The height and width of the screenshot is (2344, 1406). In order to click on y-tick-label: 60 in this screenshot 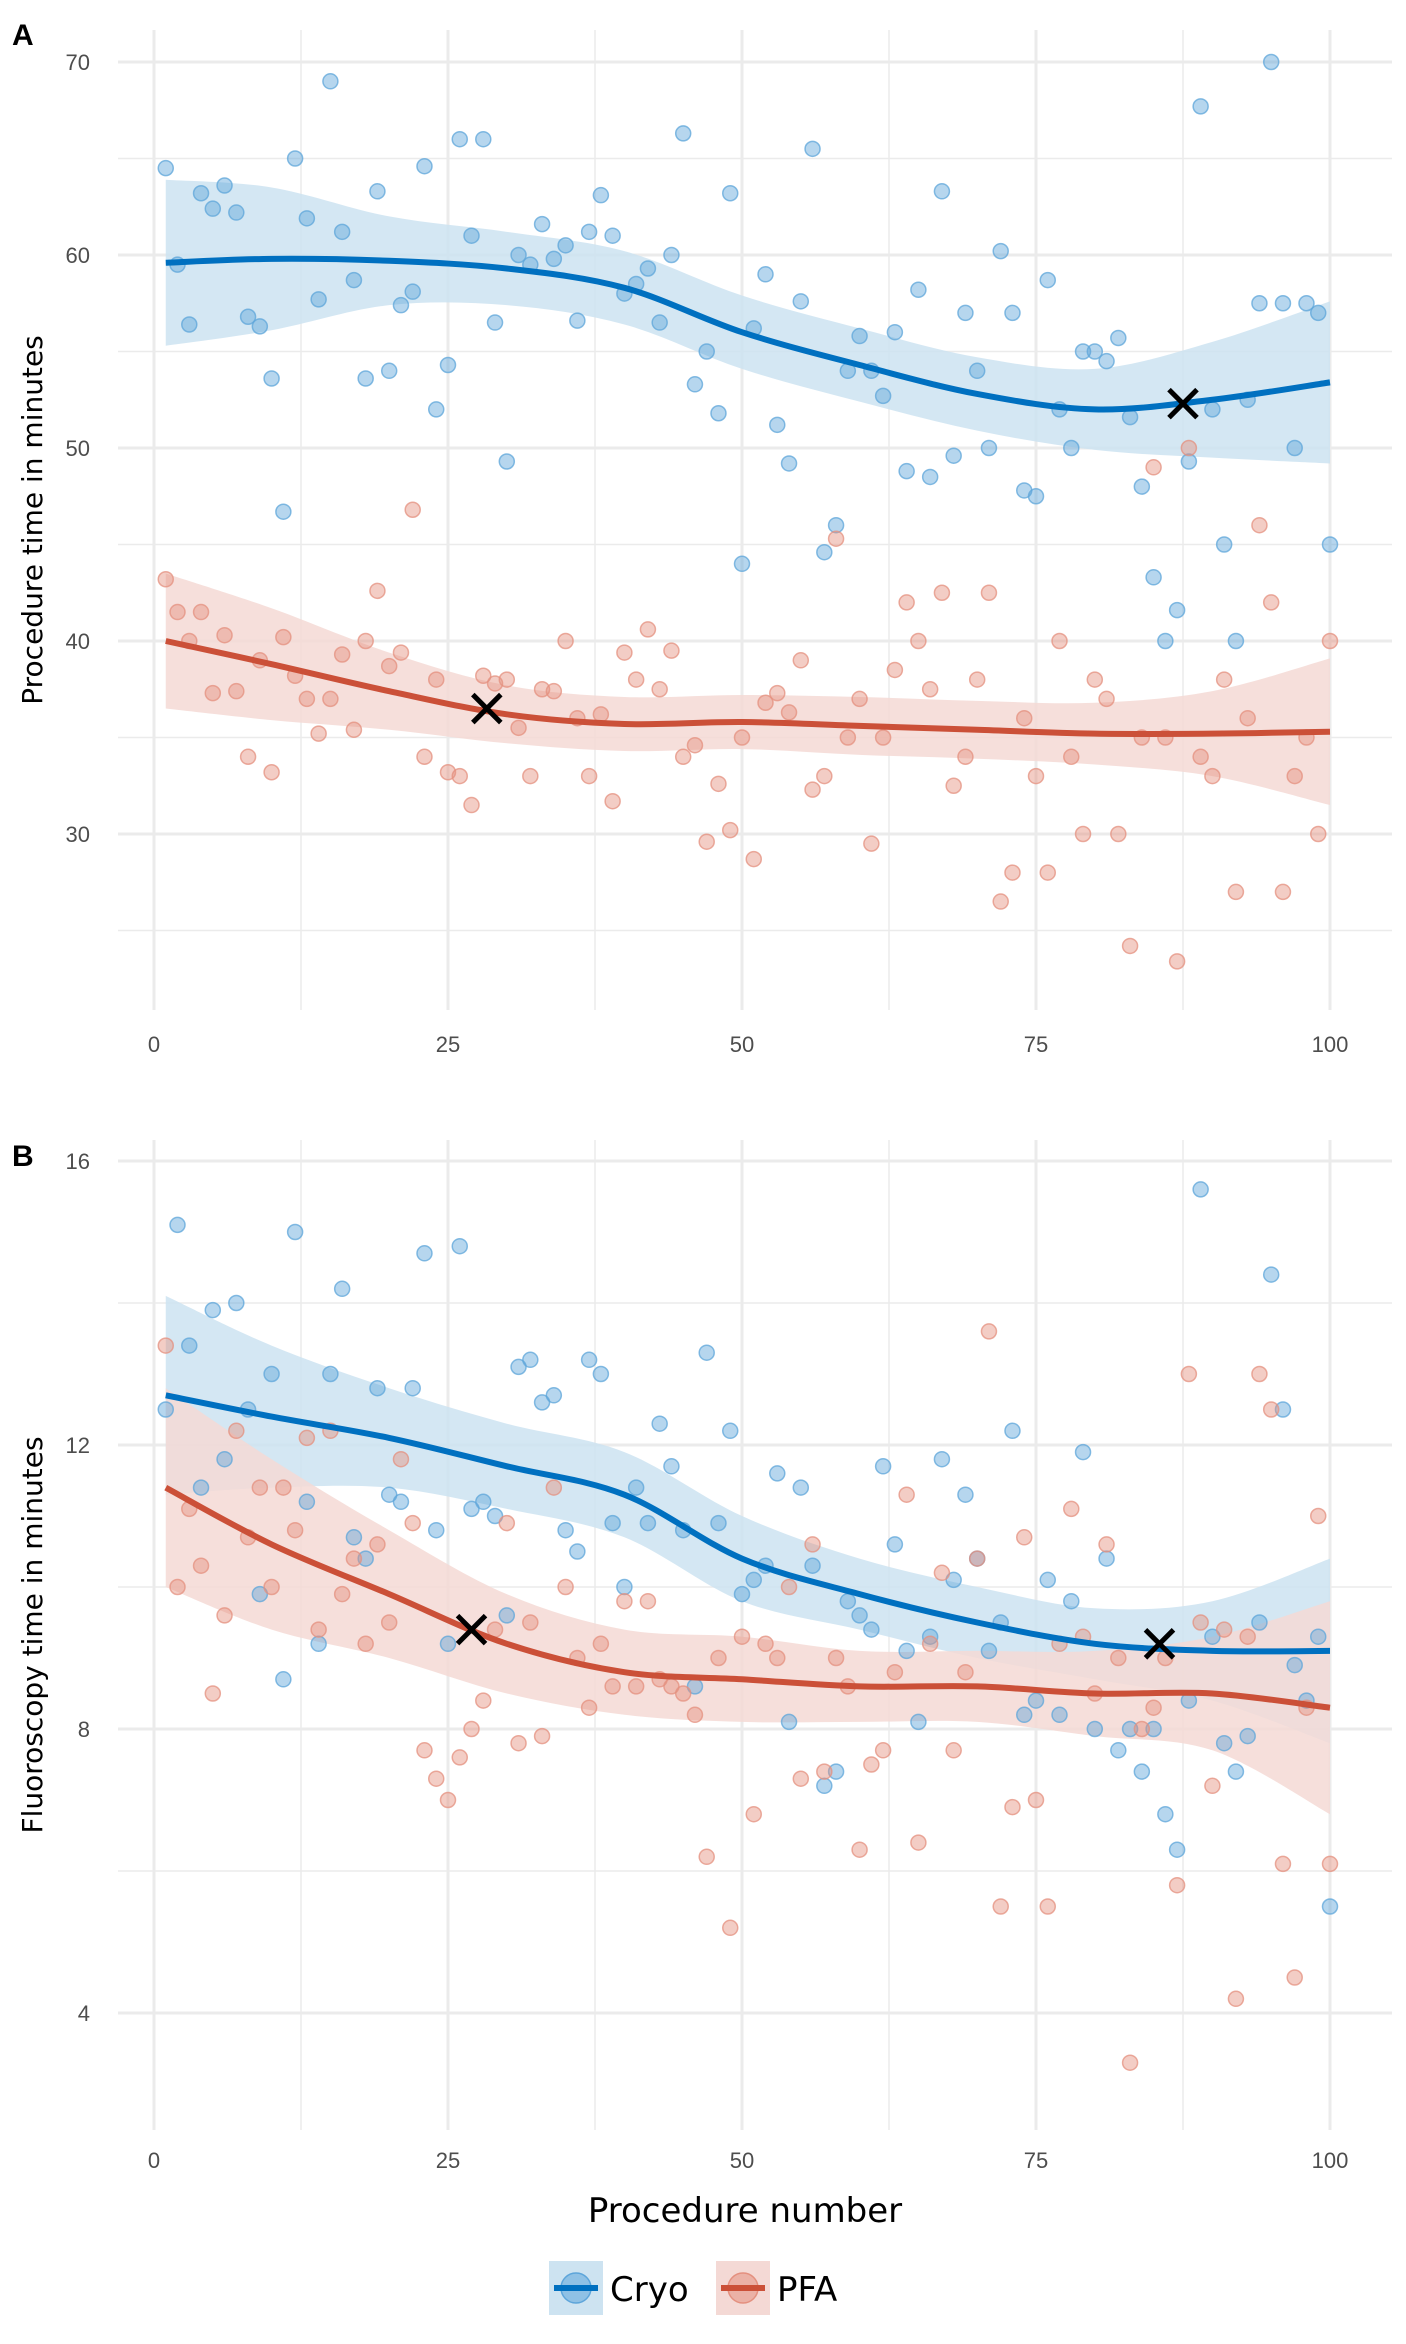, I will do `click(78, 255)`.